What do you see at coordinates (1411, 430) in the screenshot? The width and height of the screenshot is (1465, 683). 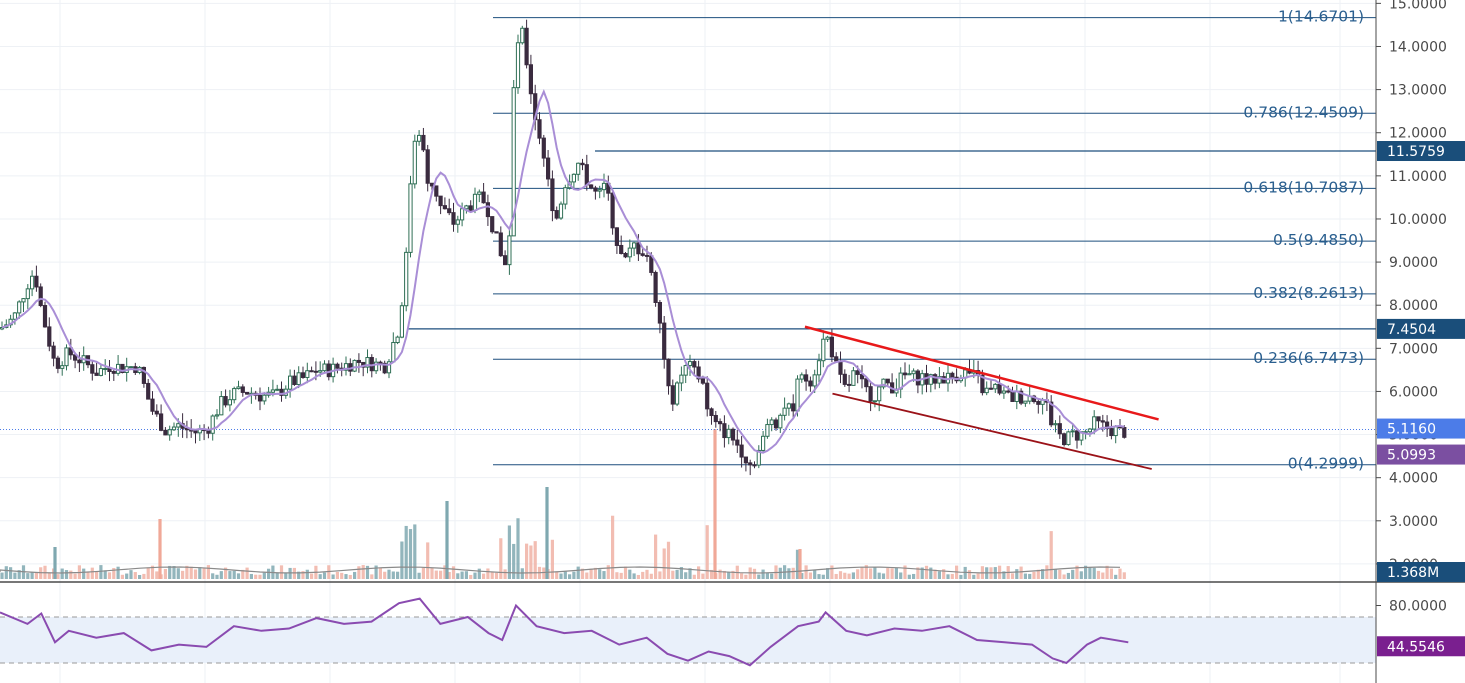 I see `last-price-badge: 5.1160` at bounding box center [1411, 430].